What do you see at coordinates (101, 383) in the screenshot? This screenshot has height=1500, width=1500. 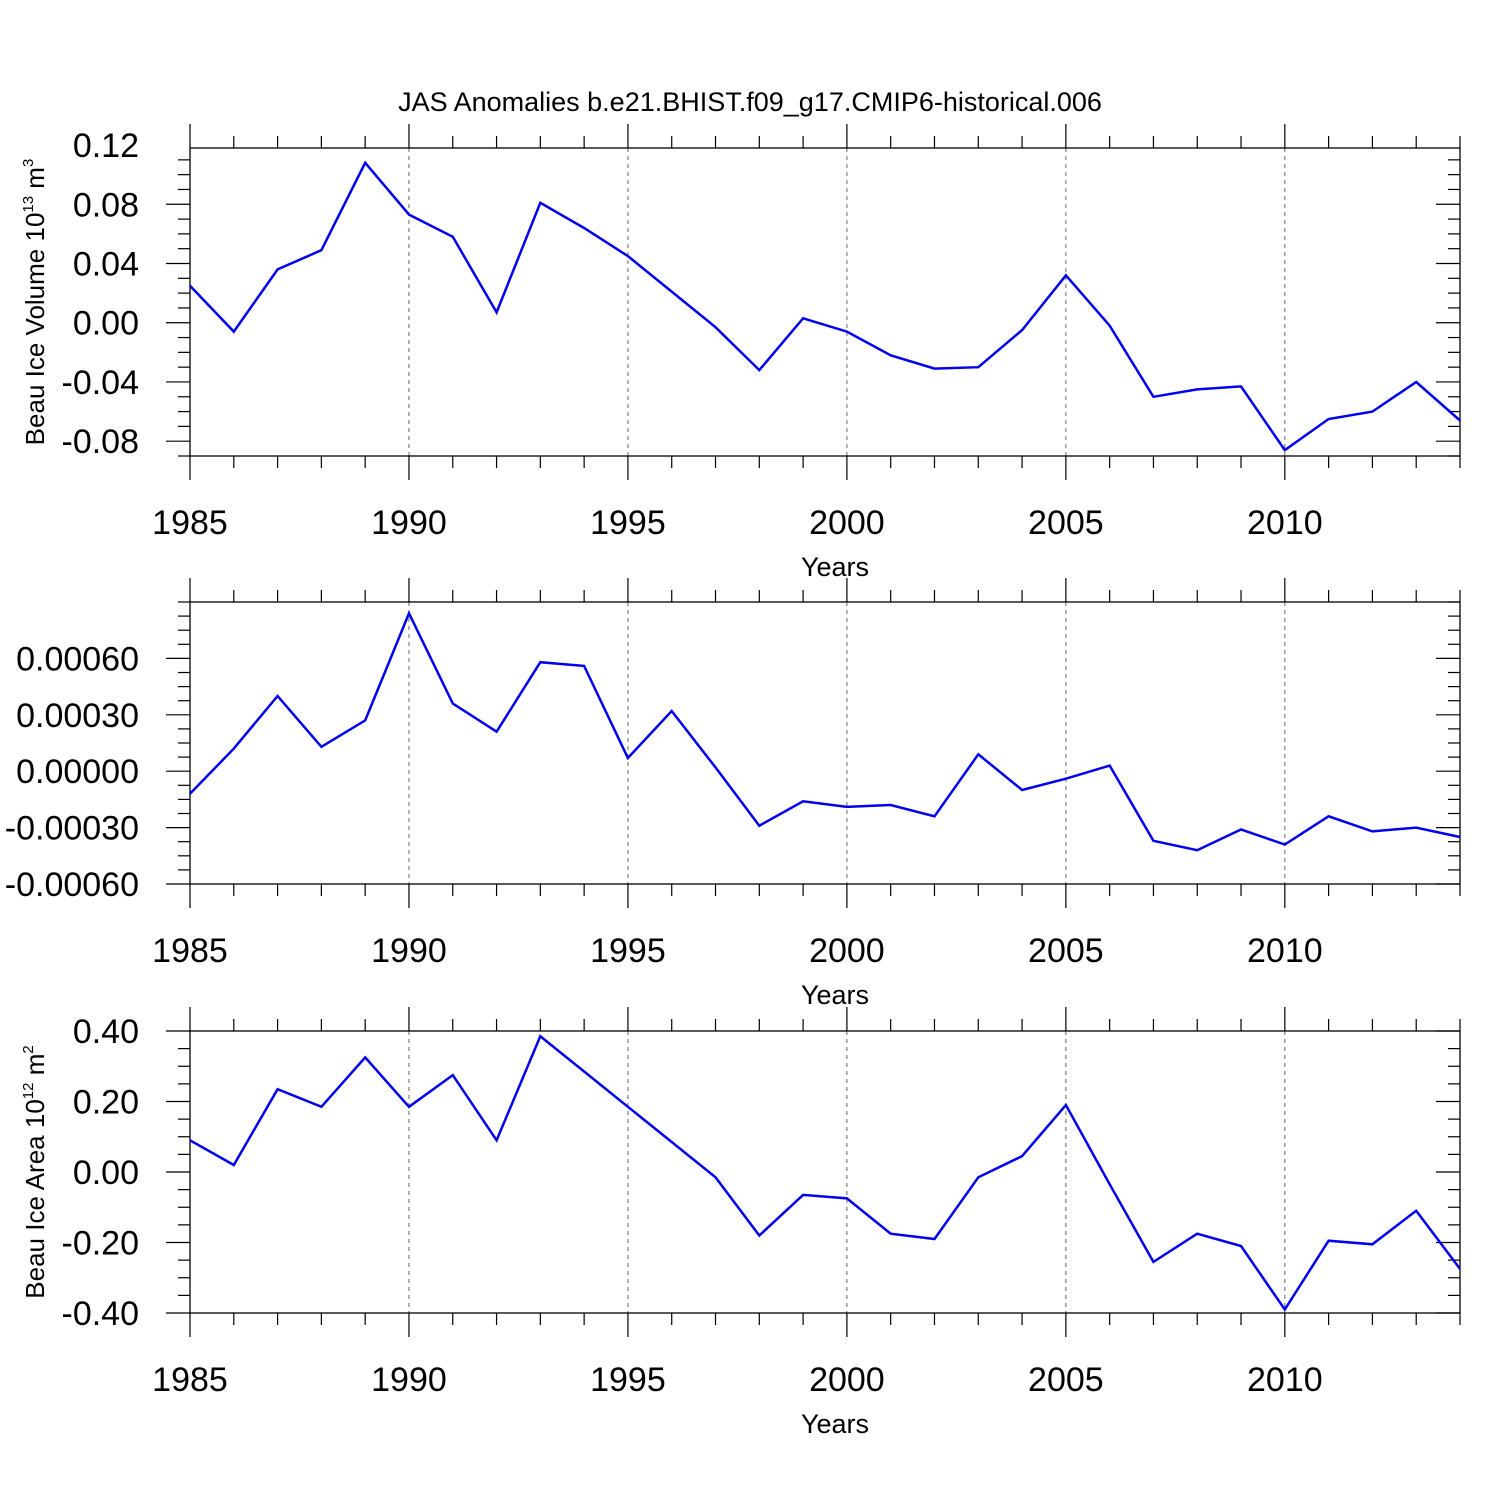 I see `y-tick-label: -0.04` at bounding box center [101, 383].